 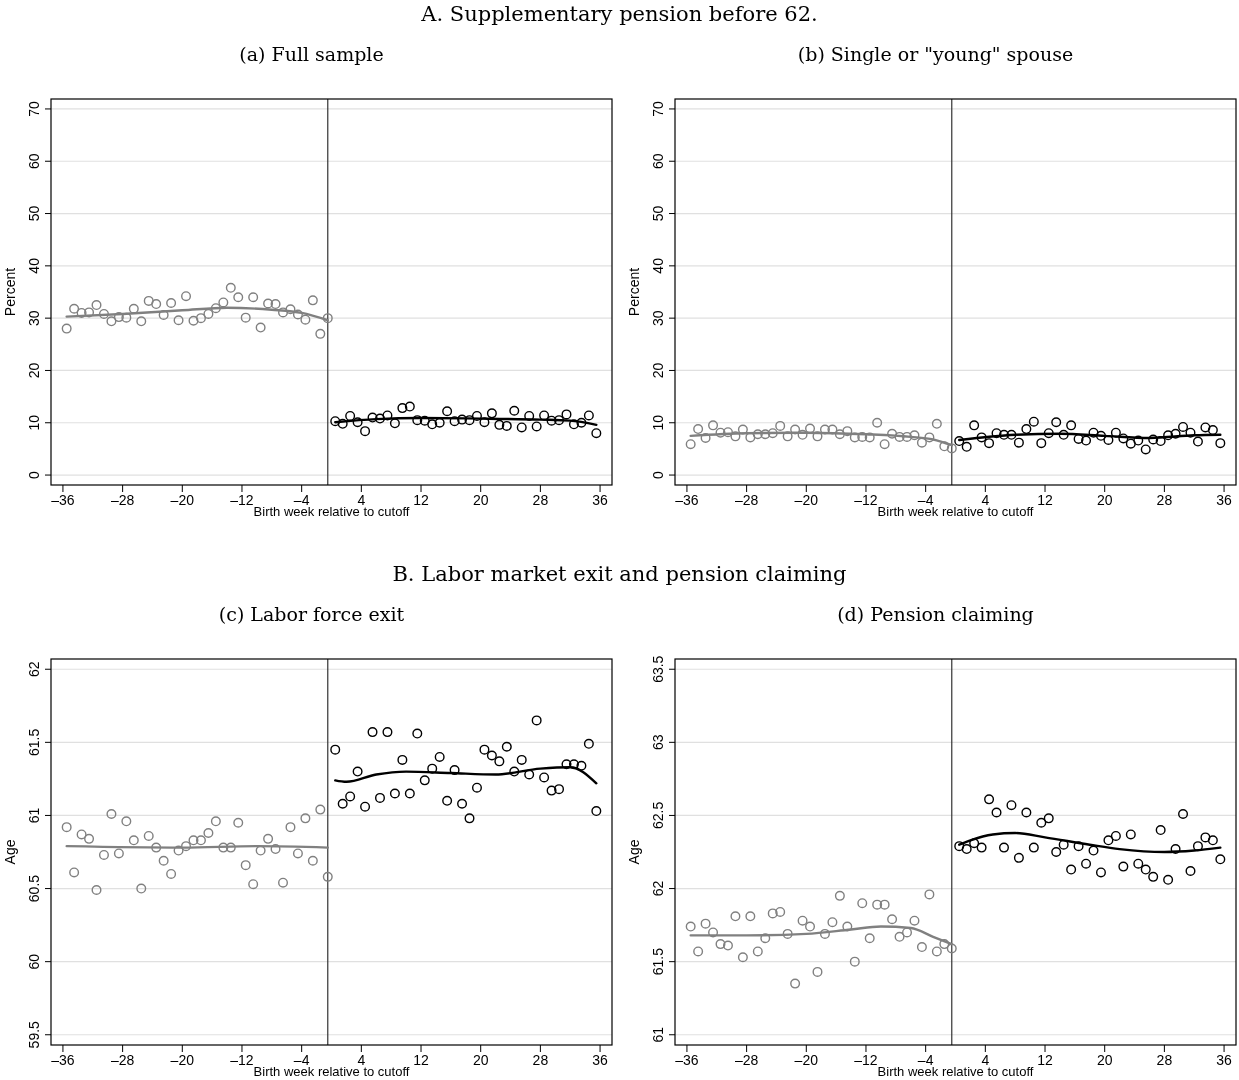 I want to click on x-tick-label: 28, so click(x=1164, y=1060).